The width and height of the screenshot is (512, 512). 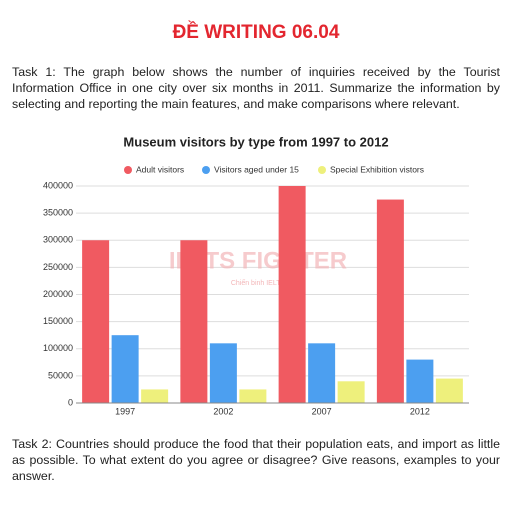 I want to click on legend-label: Visitors aged under 15, so click(x=256, y=169).